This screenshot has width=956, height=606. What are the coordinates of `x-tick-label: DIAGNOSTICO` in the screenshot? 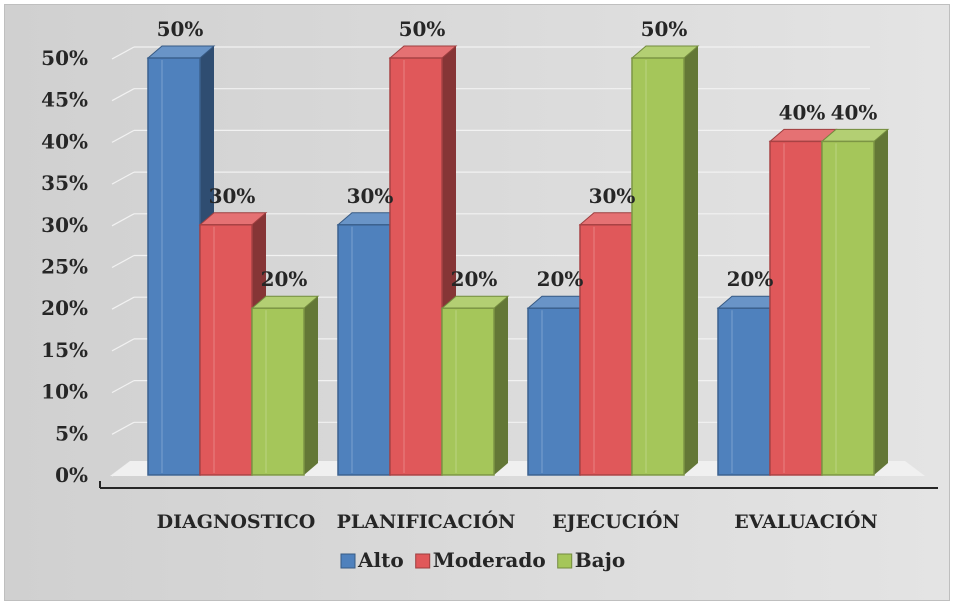 It's located at (236, 522).